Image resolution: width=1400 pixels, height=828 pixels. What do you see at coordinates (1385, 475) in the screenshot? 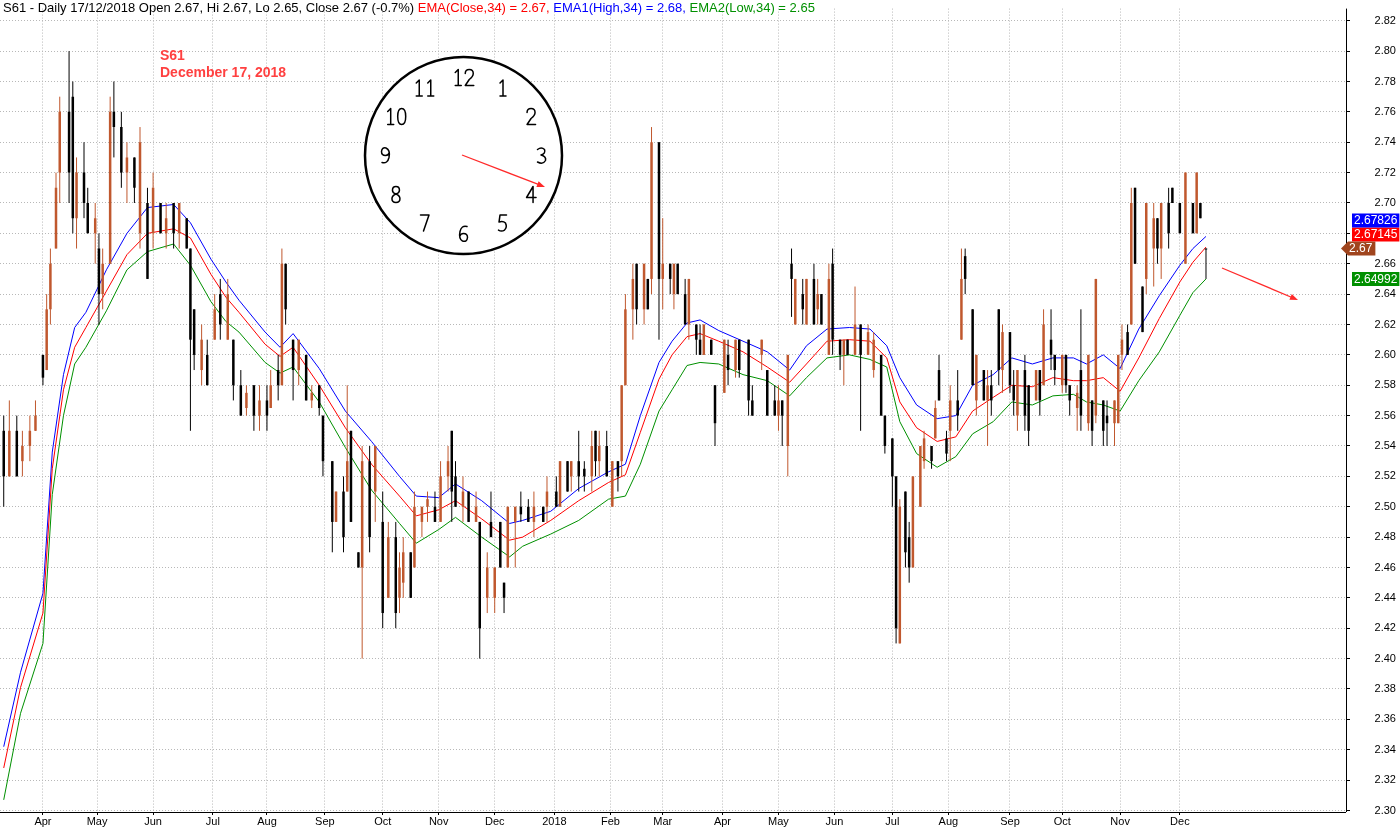
I see `y-tick-label: 2.52` at bounding box center [1385, 475].